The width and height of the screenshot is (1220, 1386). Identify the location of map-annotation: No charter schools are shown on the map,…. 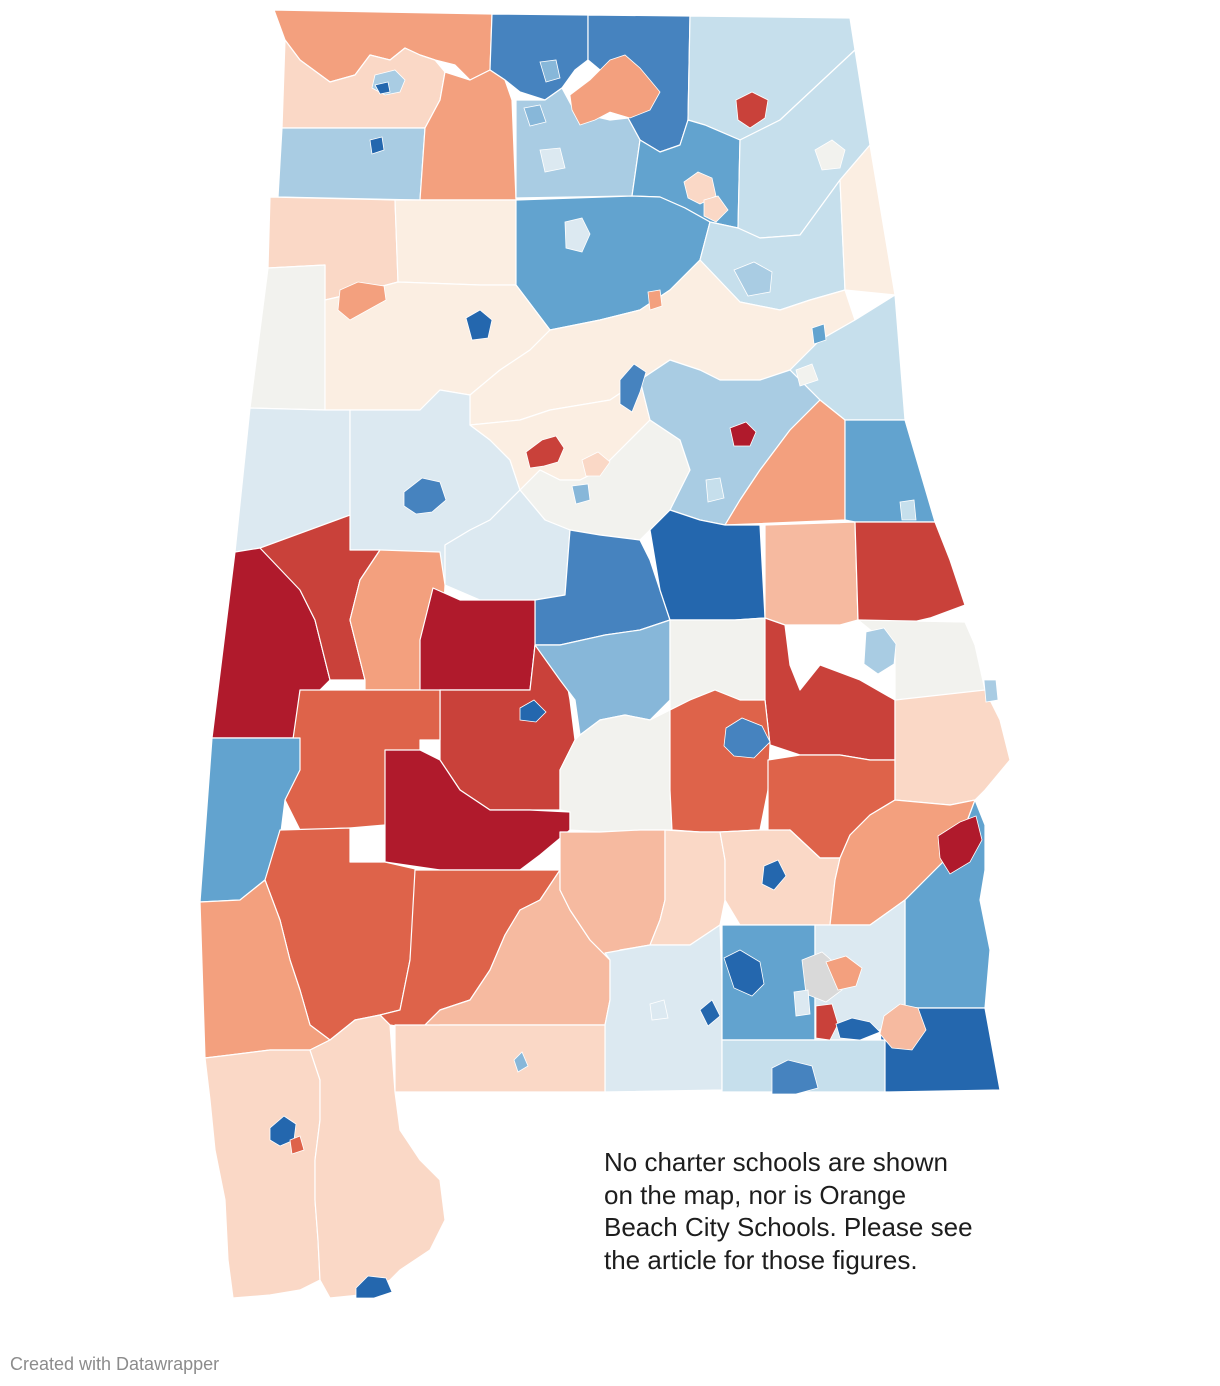
(804, 1211).